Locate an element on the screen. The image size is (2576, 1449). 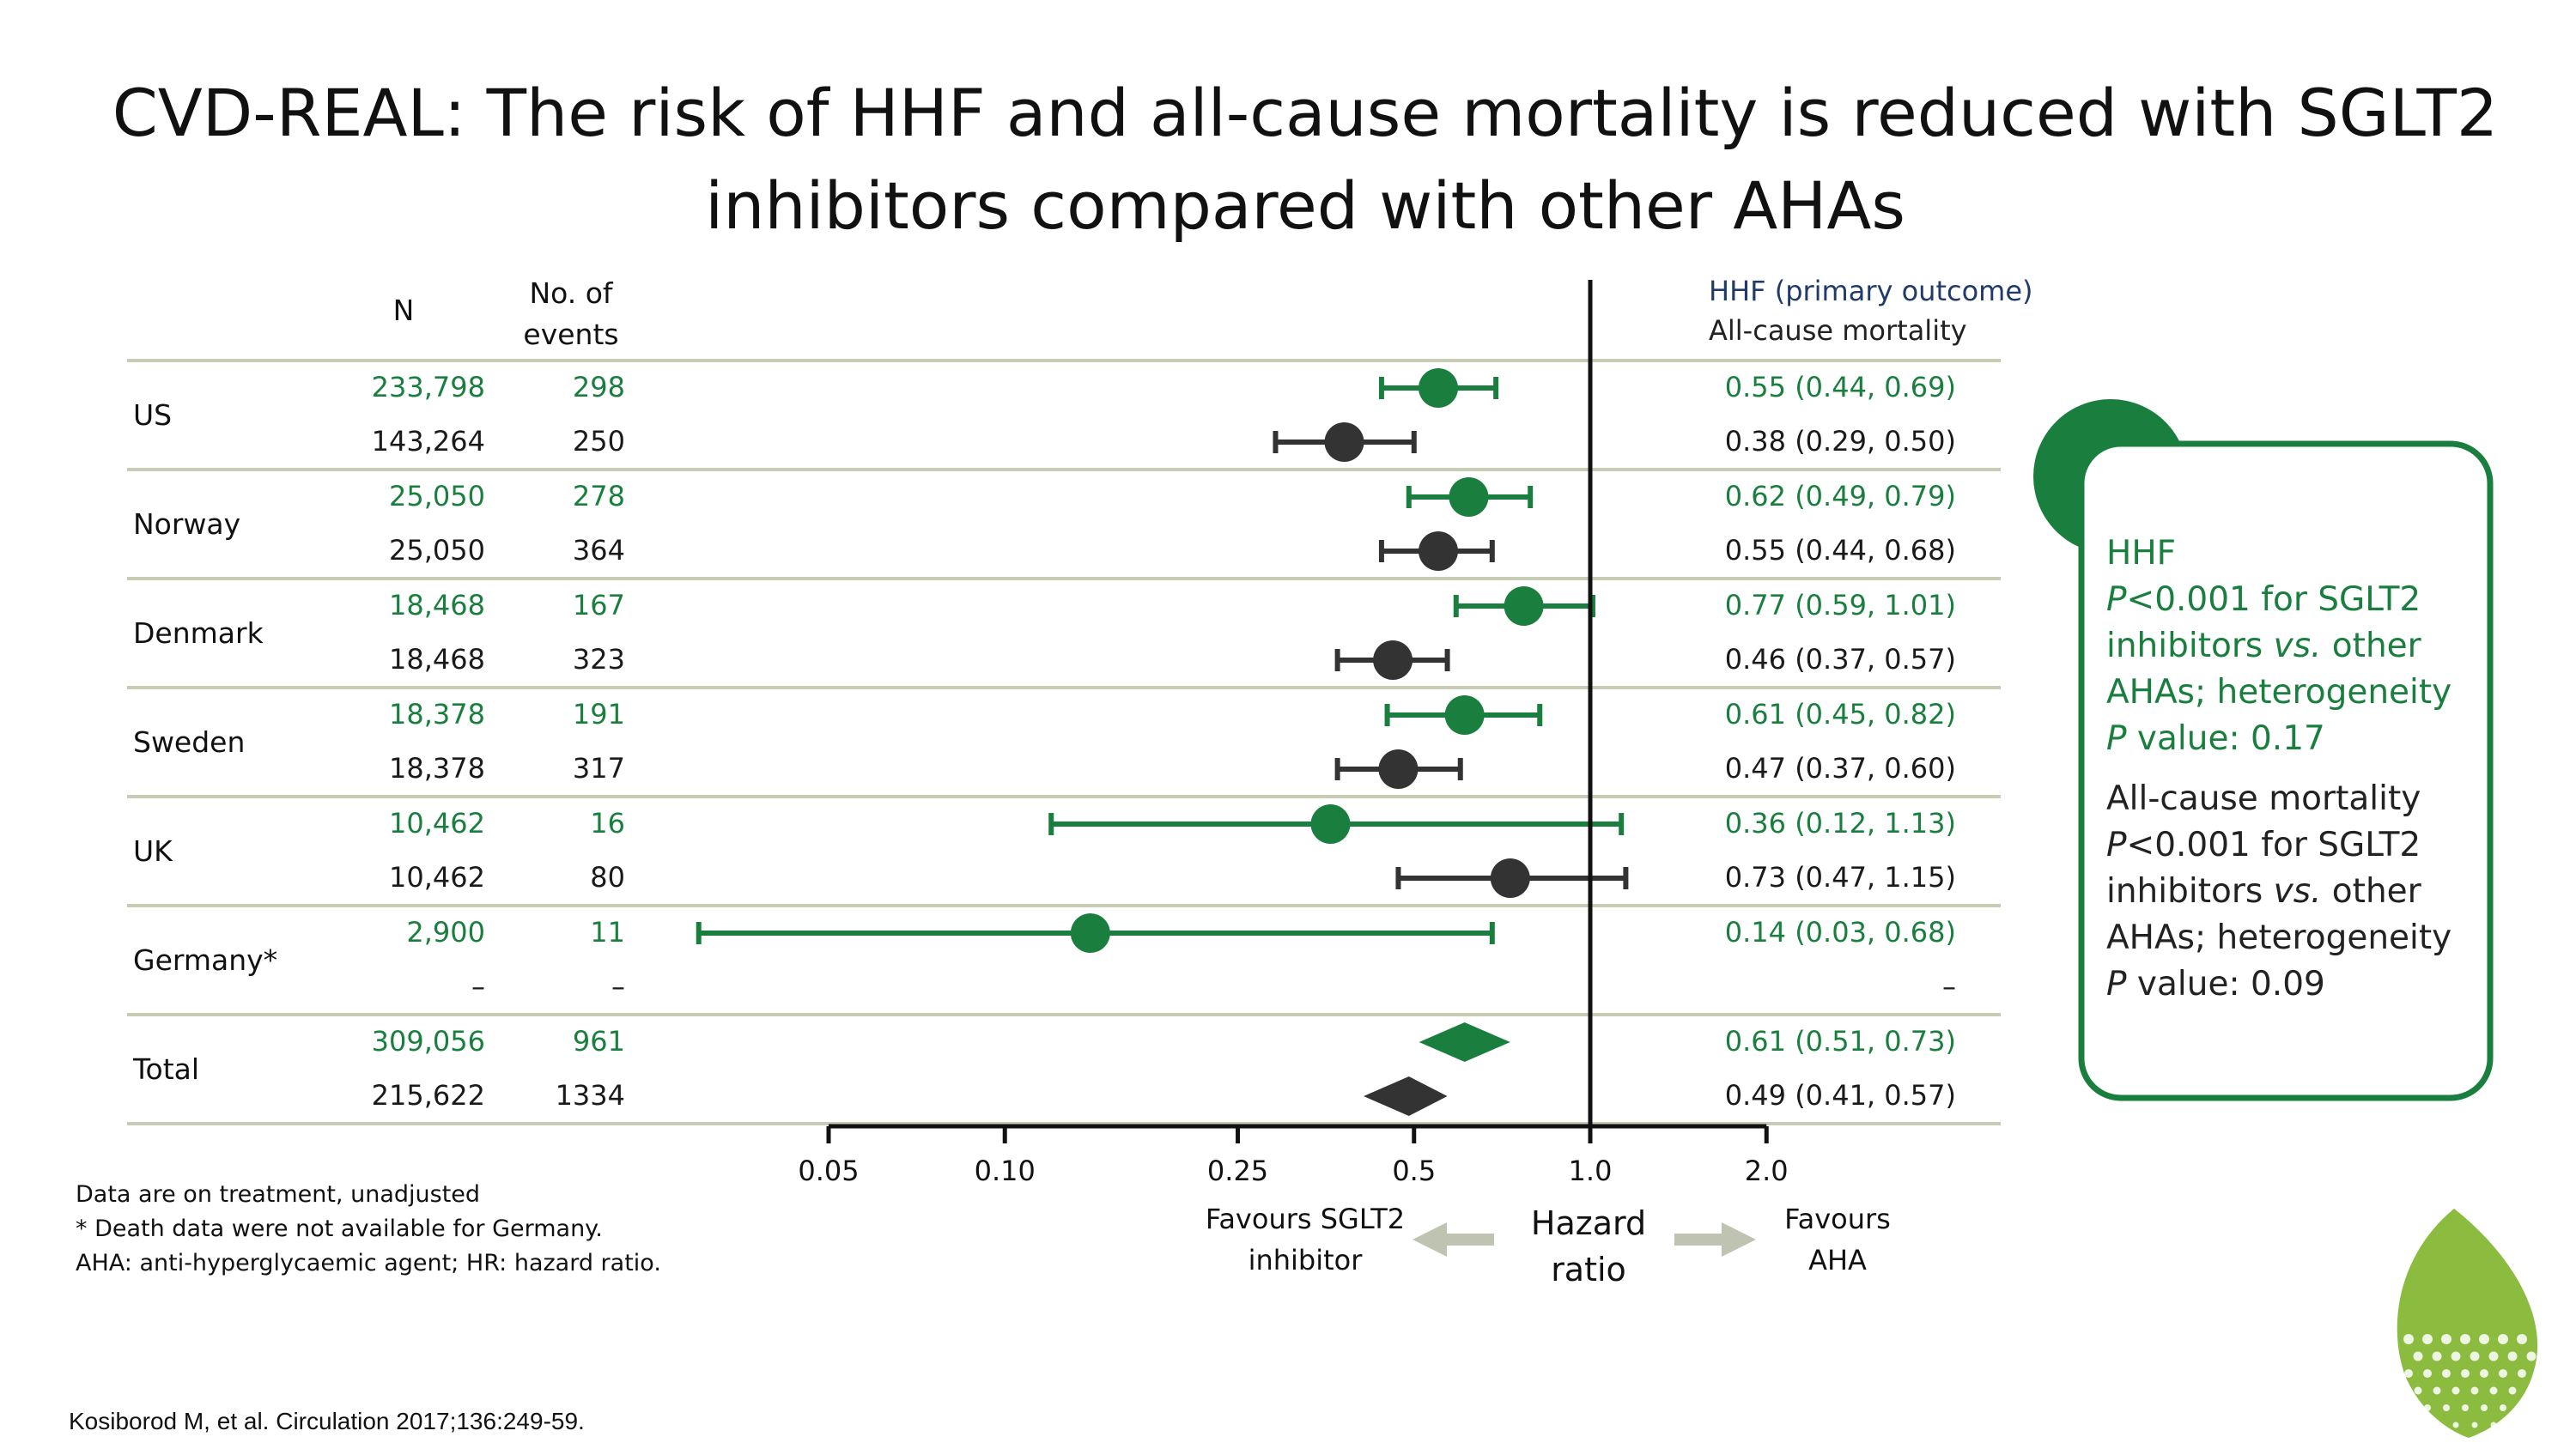
callout-acm-line3: AHAs; heterogeneity is located at coordinates (2279, 938).